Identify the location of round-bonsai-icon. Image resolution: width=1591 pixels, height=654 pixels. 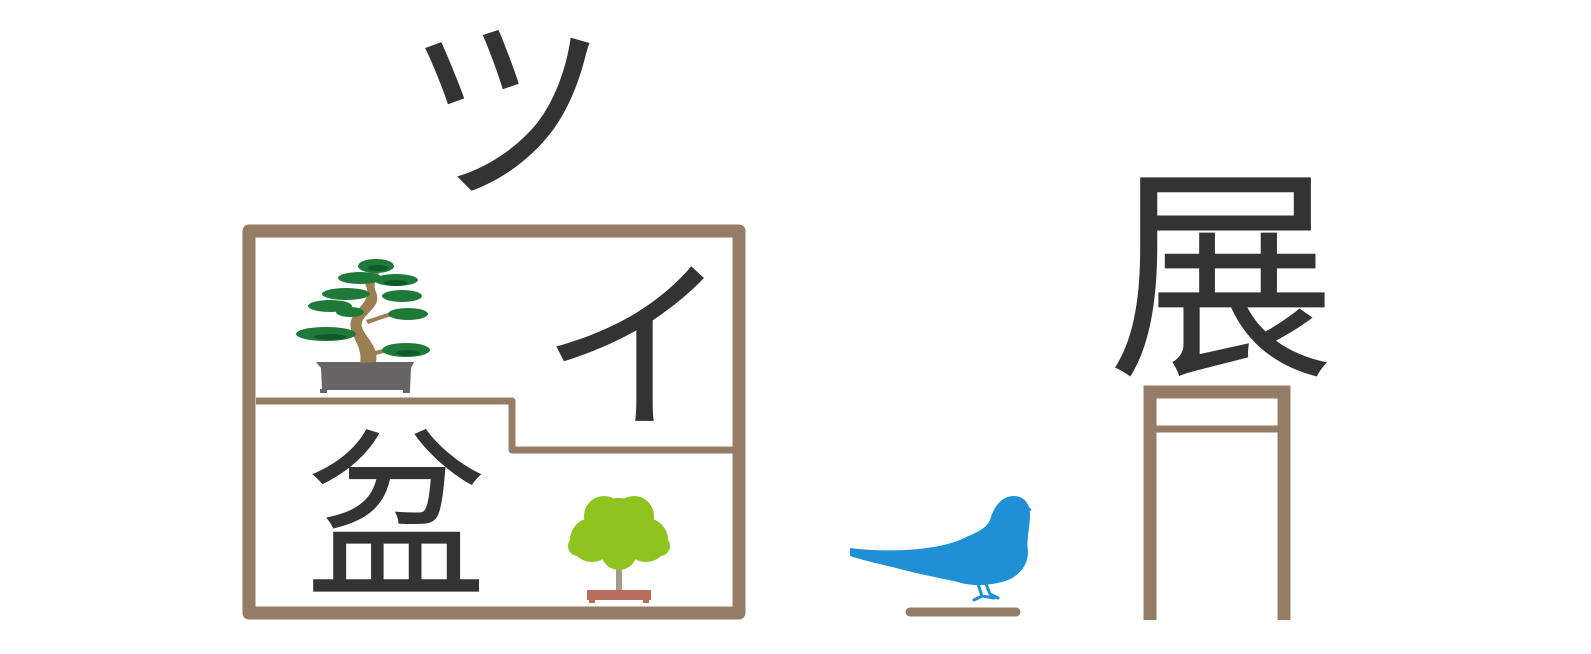
(619, 549).